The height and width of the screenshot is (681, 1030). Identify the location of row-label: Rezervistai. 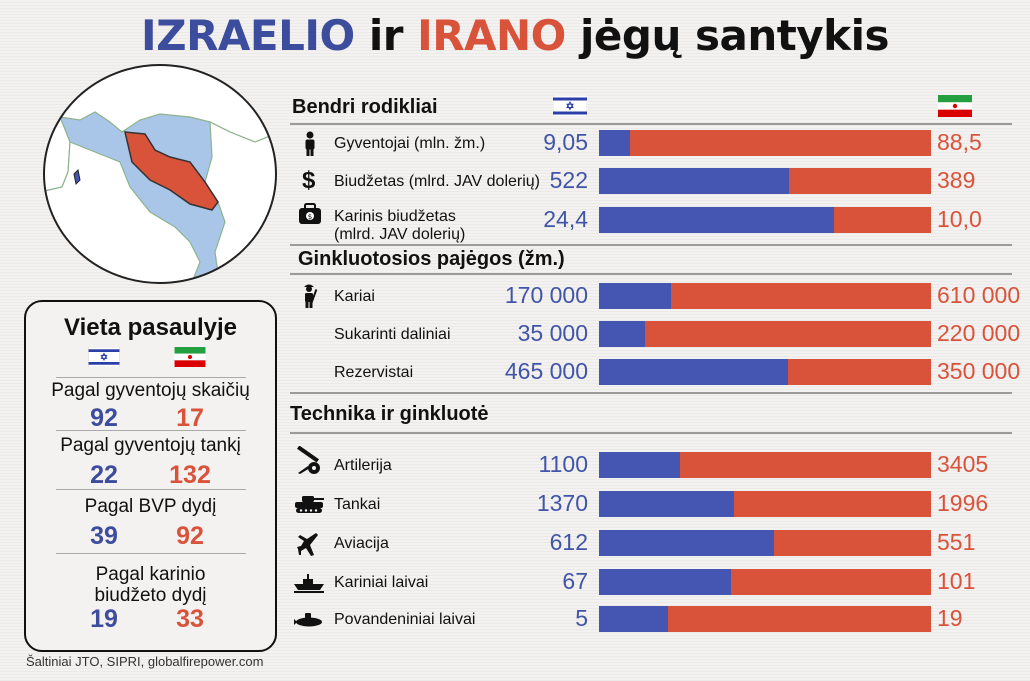
(374, 372).